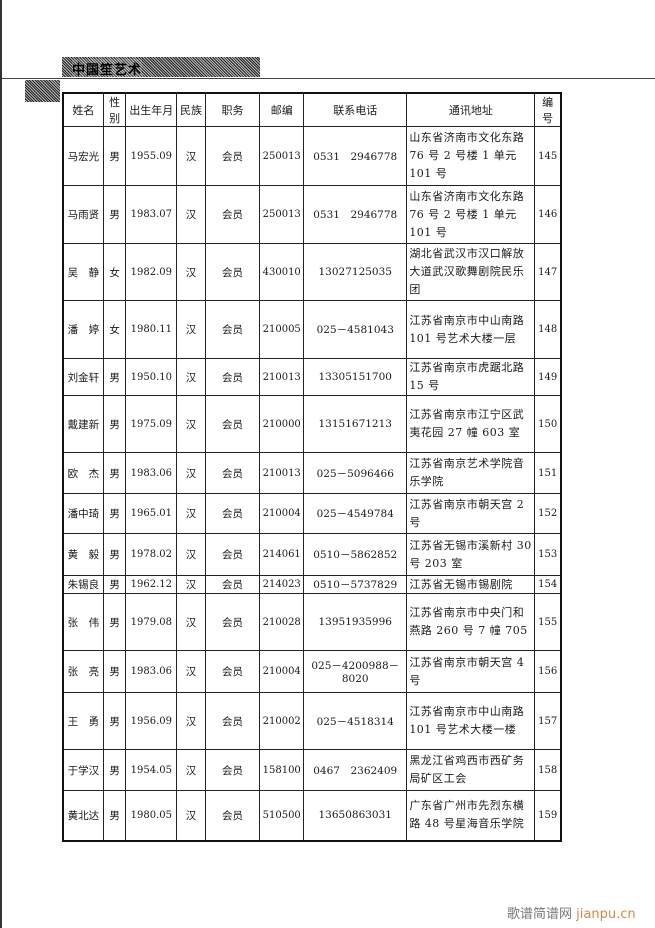 The height and width of the screenshot is (928, 655). What do you see at coordinates (471, 424) in the screenshot?
I see `cell-address: 江苏省南京市江宁区武夷花园 27 幢 603 室` at bounding box center [471, 424].